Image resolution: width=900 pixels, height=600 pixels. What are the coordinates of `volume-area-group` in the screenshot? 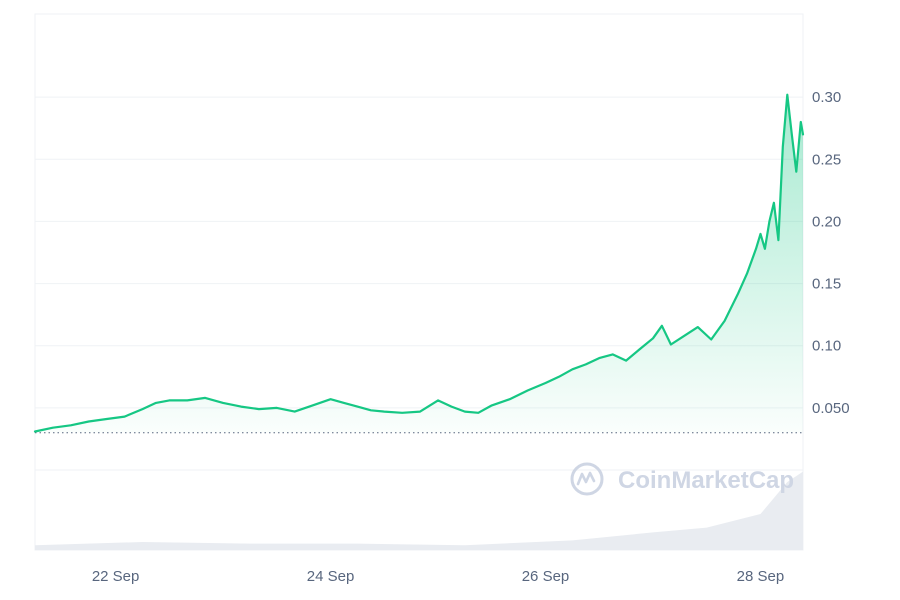 It's located at (419, 510).